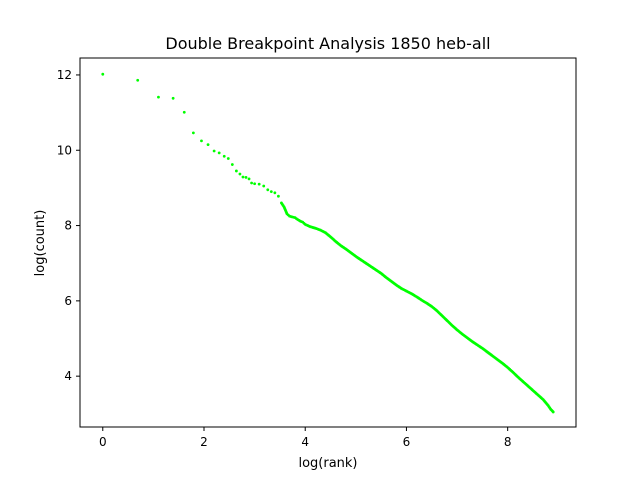 This screenshot has height=480, width=640. I want to click on x-tick-label: 2, so click(204, 442).